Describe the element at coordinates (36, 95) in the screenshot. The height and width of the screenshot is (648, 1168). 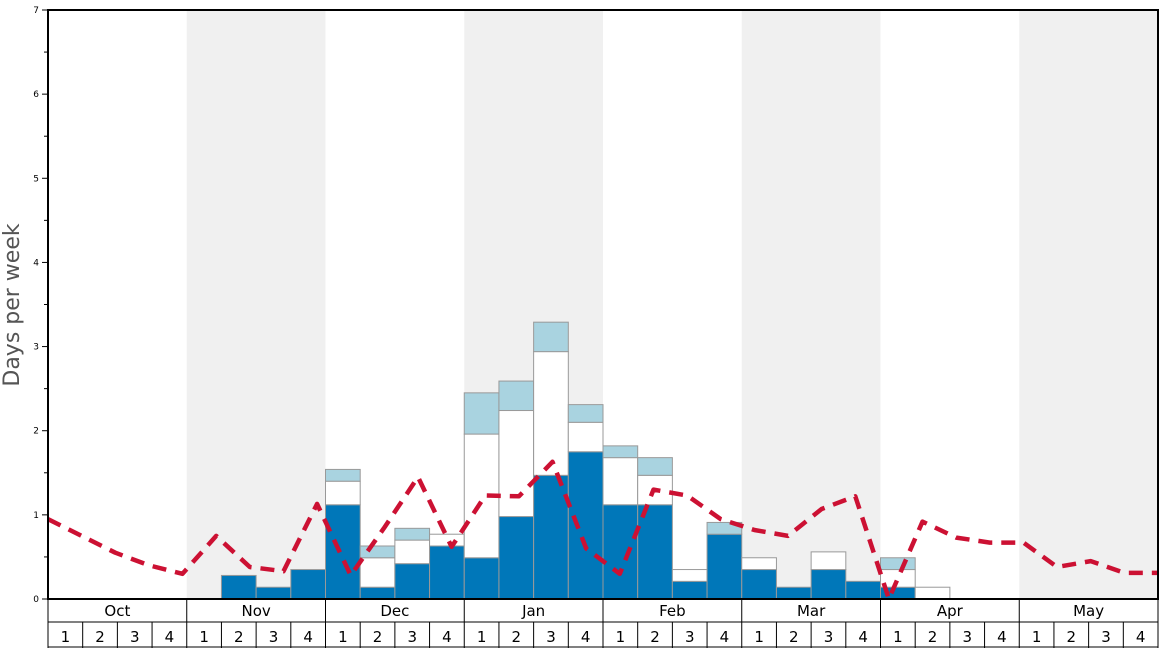
I see `y-tick-label: 6` at that location.